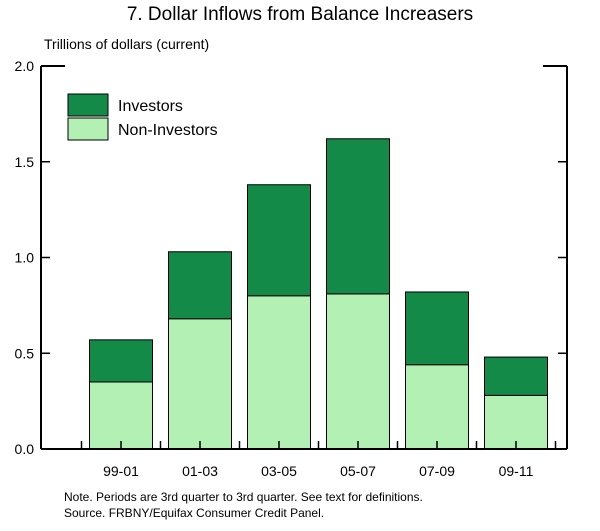 The height and width of the screenshot is (531, 600). Describe the element at coordinates (25, 258) in the screenshot. I see `y-tick-label: 1.0` at that location.